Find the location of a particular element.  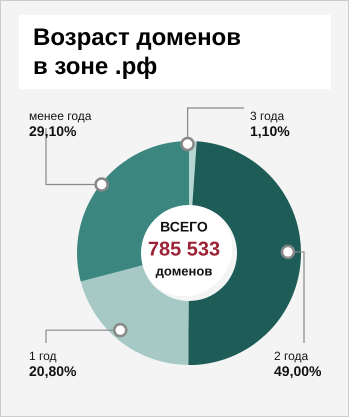

slice-label: 1 год is located at coordinates (43, 356).